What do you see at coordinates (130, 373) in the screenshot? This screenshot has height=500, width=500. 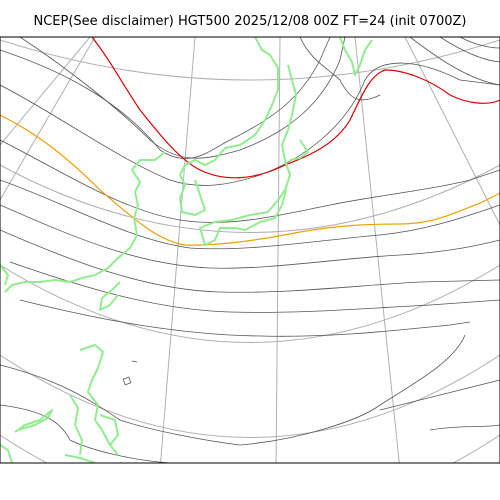 I see `islands` at bounding box center [130, 373].